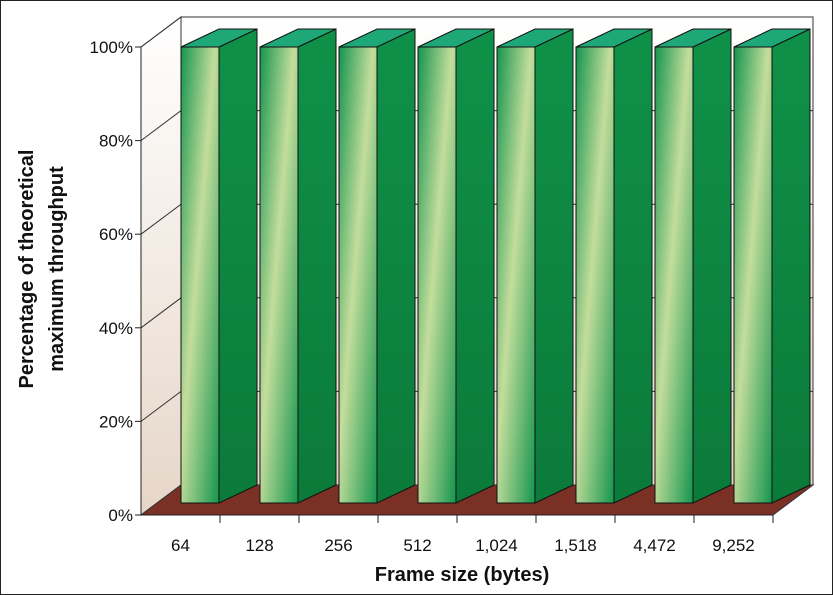 The height and width of the screenshot is (595, 833). I want to click on x-tick-label: 1,518, so click(575, 545).